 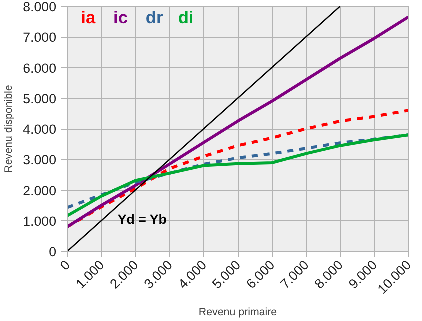 I want to click on y-tick-label: 5.000, so click(x=40, y=98).